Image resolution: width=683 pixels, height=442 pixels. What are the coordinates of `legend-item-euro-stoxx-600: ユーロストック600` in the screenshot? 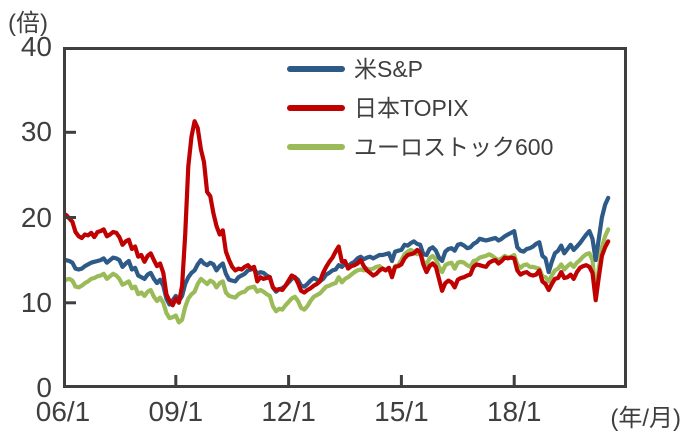 It's located at (420, 147).